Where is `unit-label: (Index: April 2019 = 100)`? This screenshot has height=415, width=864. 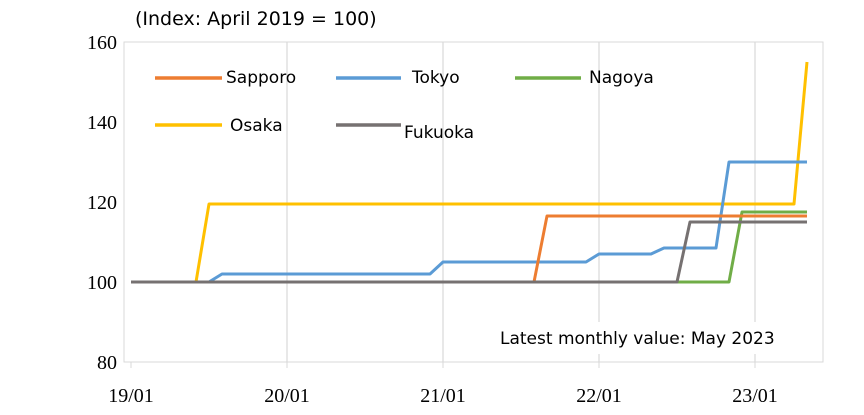 unit-label: (Index: April 2019 = 100) is located at coordinates (256, 19).